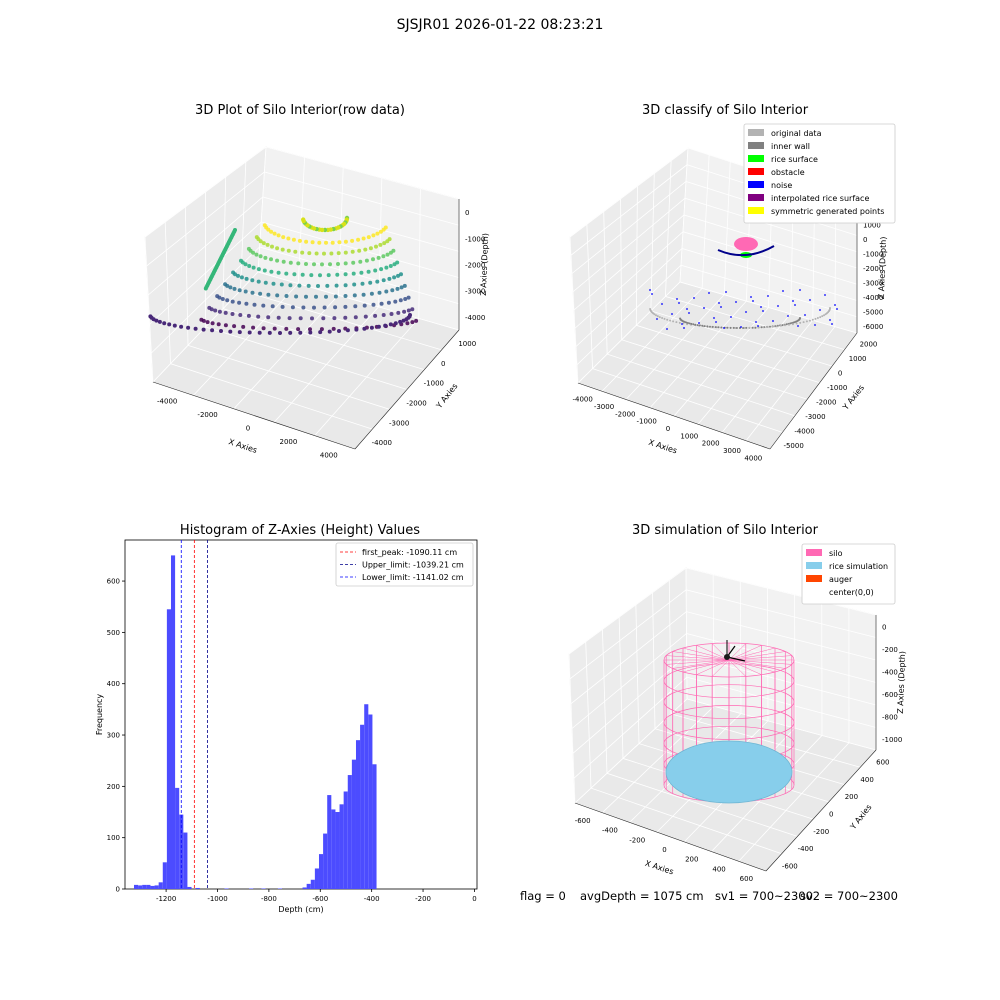  I want to click on histogram-x-tick-label: -600, so click(320, 899).